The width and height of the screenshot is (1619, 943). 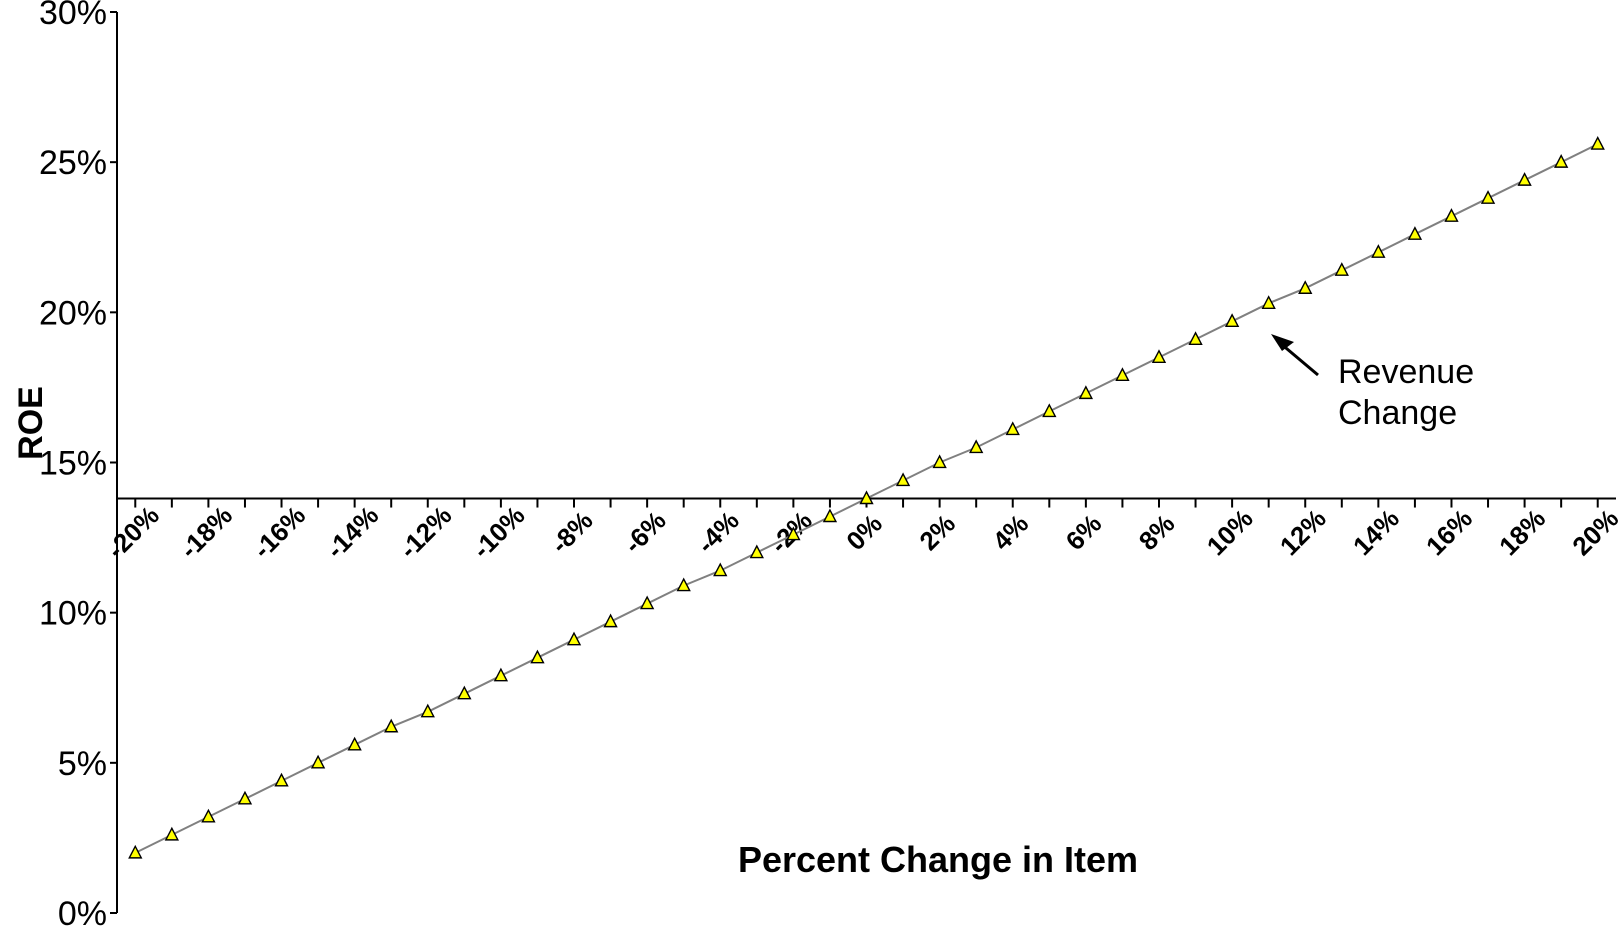 I want to click on annotation-revenue-change: Revenue Change, so click(x=1372, y=383).